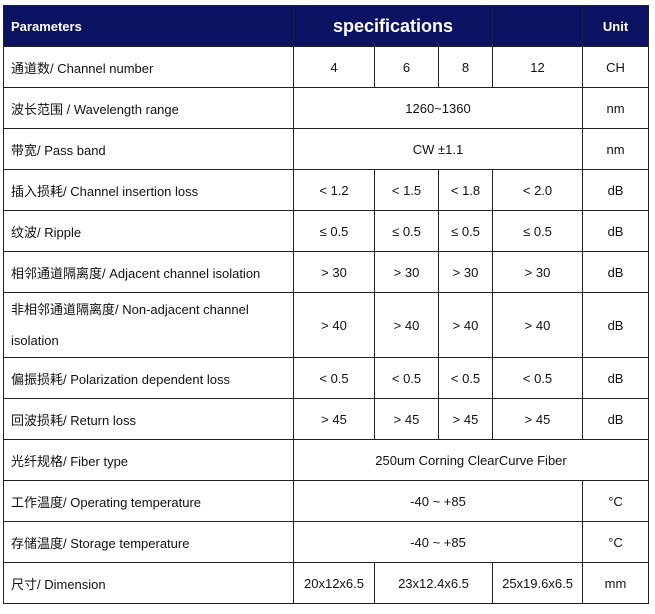  Describe the element at coordinates (148, 460) in the screenshot. I see `parameter-cell: 光纤规格/ Fiber type` at that location.